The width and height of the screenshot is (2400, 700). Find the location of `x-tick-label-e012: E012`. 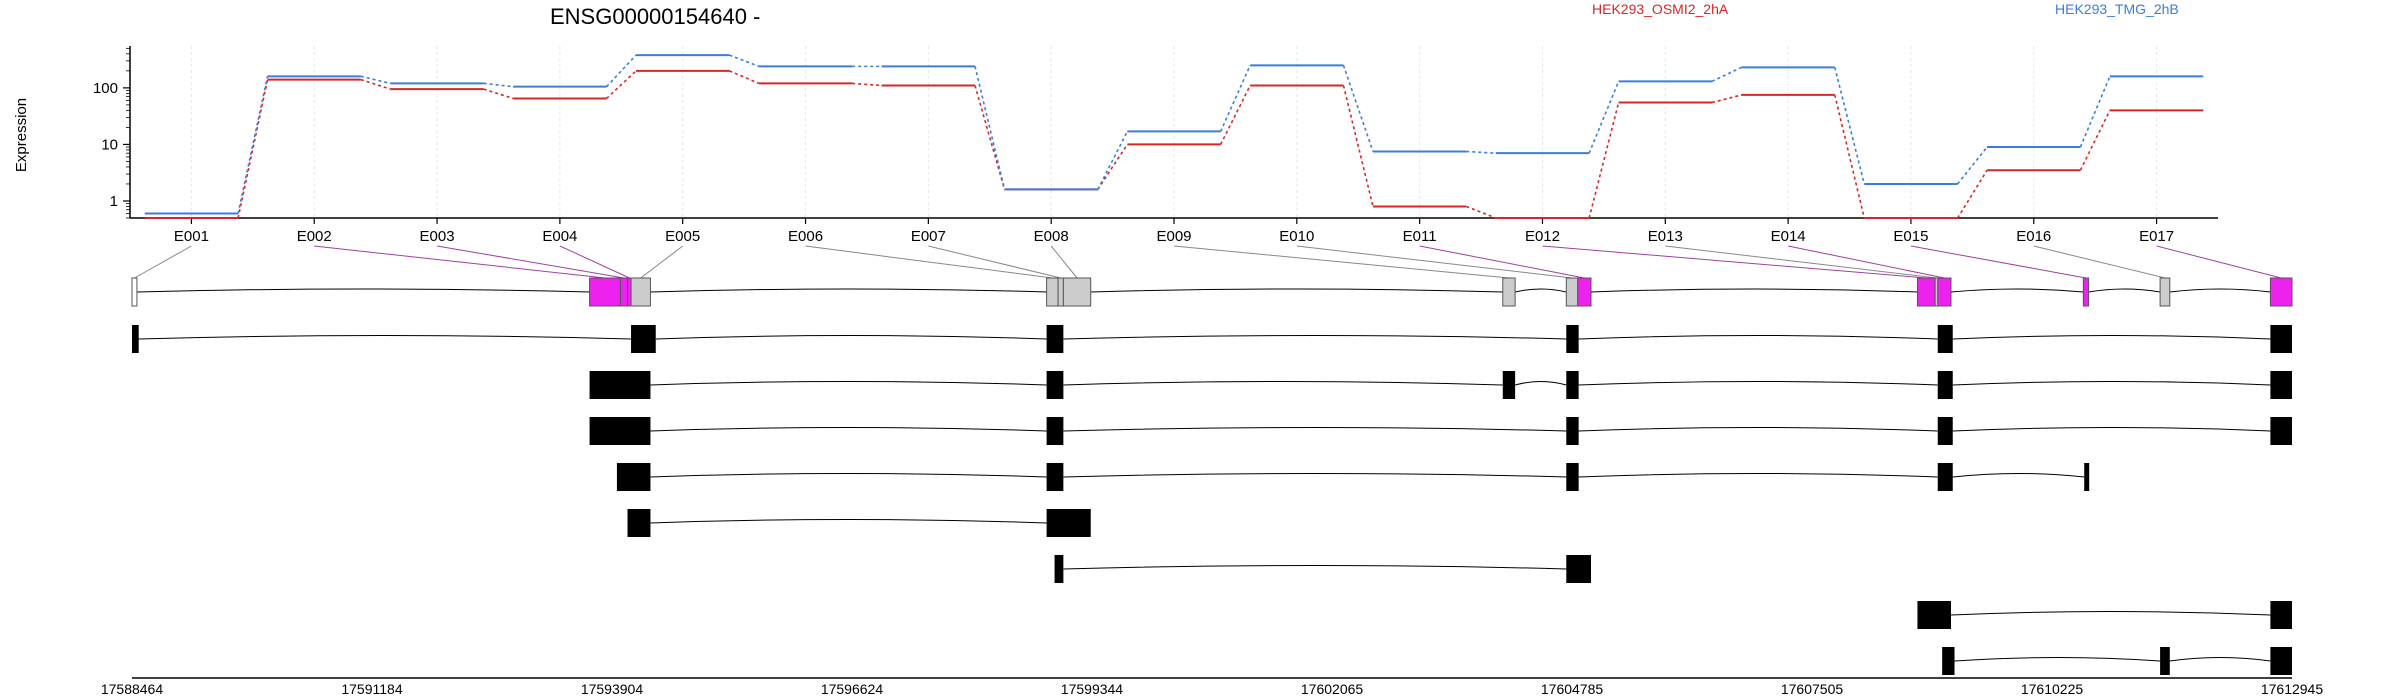

x-tick-label-e012: E012 is located at coordinates (1542, 236).